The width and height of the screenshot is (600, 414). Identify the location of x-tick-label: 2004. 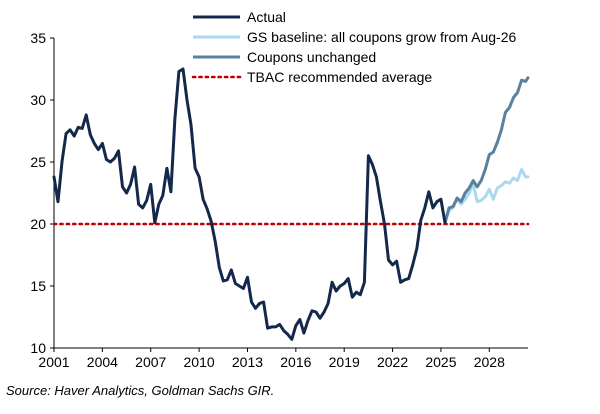
(102, 362).